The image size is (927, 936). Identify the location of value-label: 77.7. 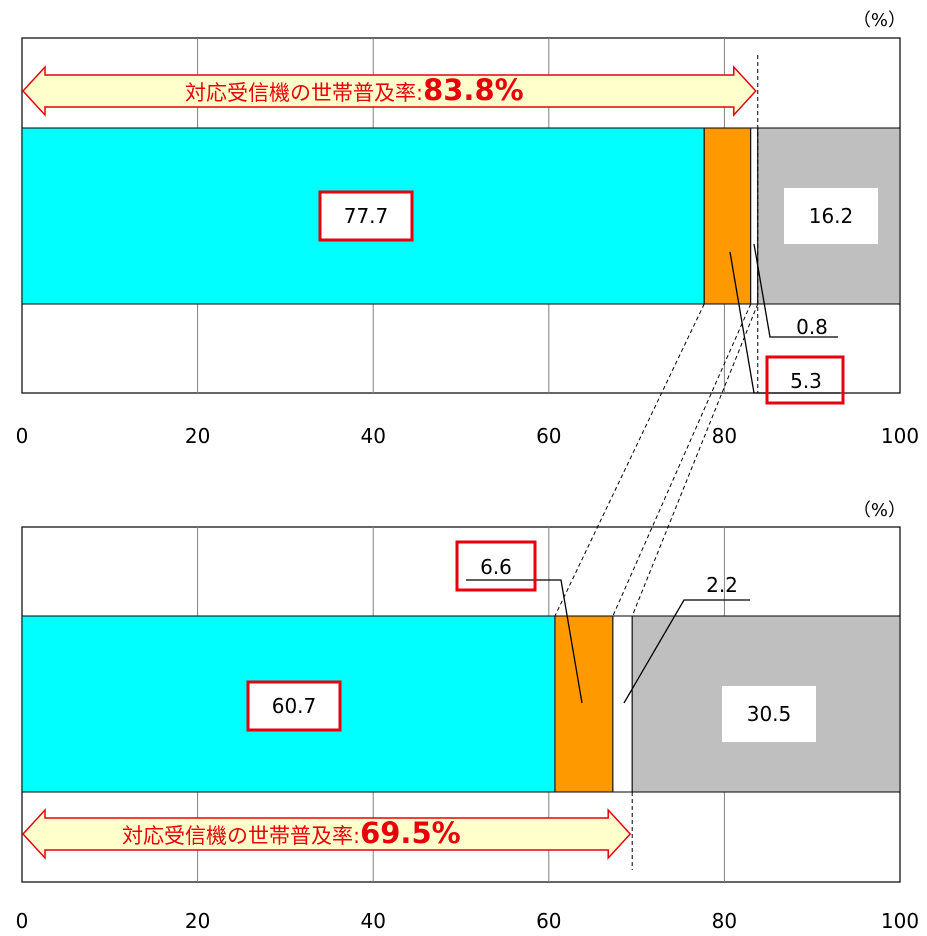
(366, 216).